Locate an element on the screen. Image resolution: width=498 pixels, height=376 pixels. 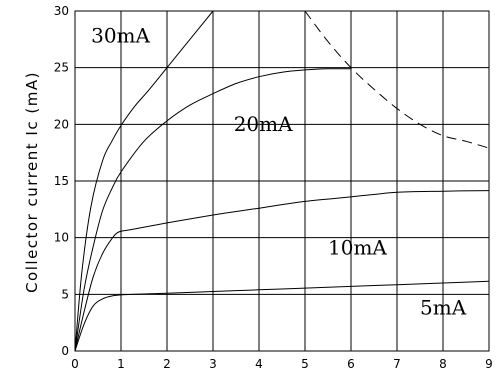
y-tick-label: 30 is located at coordinates (61, 11).